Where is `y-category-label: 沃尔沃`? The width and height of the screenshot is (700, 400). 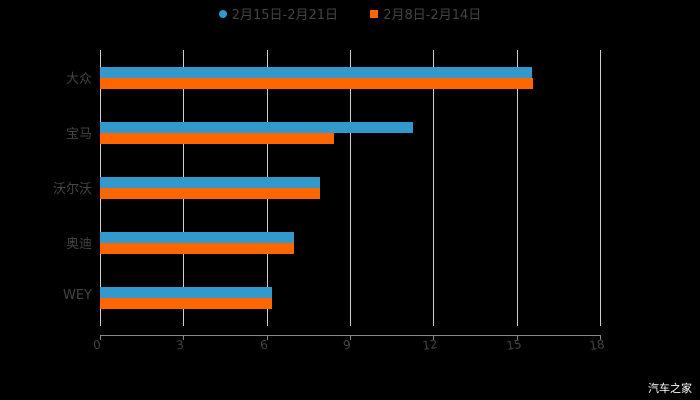
y-category-label: 沃尔沃 is located at coordinates (72, 189).